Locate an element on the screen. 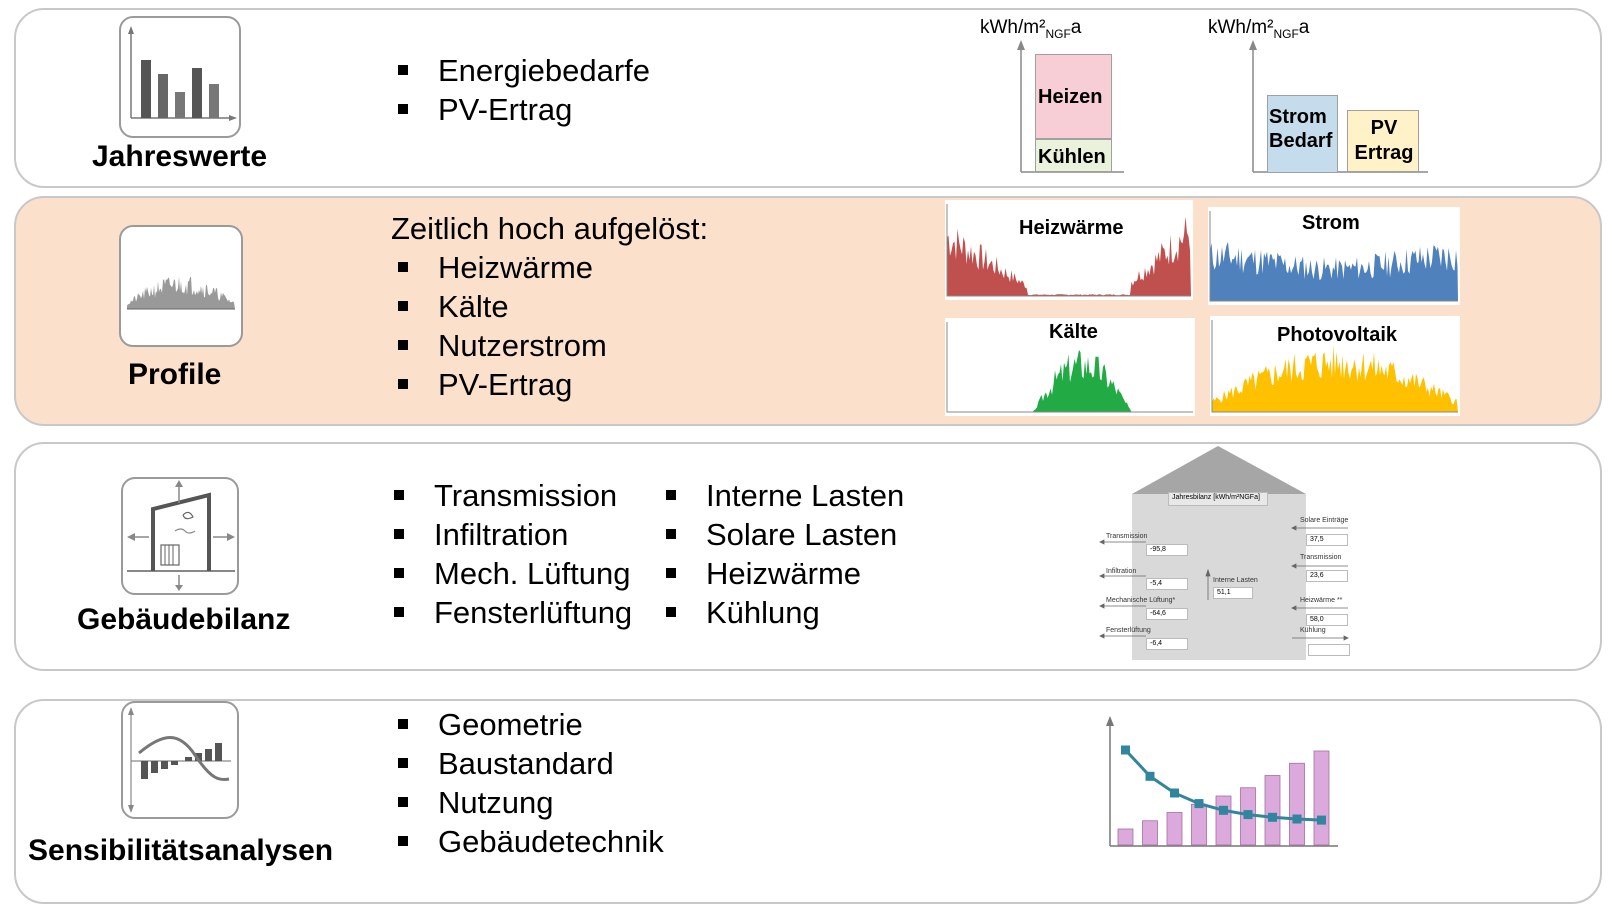 This screenshot has width=1609, height=908. unit-label-left: kWh/m²NGFa is located at coordinates (1031, 29).